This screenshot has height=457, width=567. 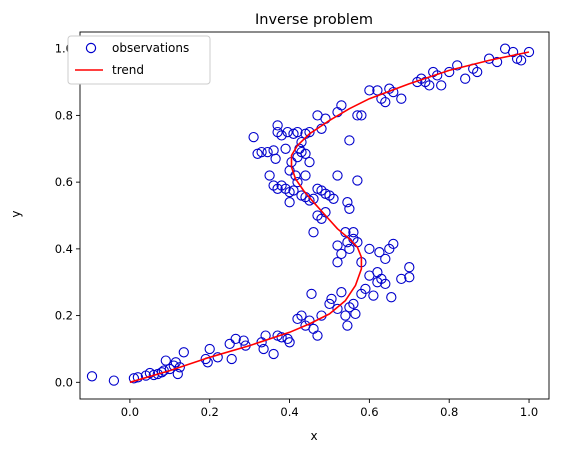 I want to click on legend-label-observations: observations, so click(x=150, y=48).